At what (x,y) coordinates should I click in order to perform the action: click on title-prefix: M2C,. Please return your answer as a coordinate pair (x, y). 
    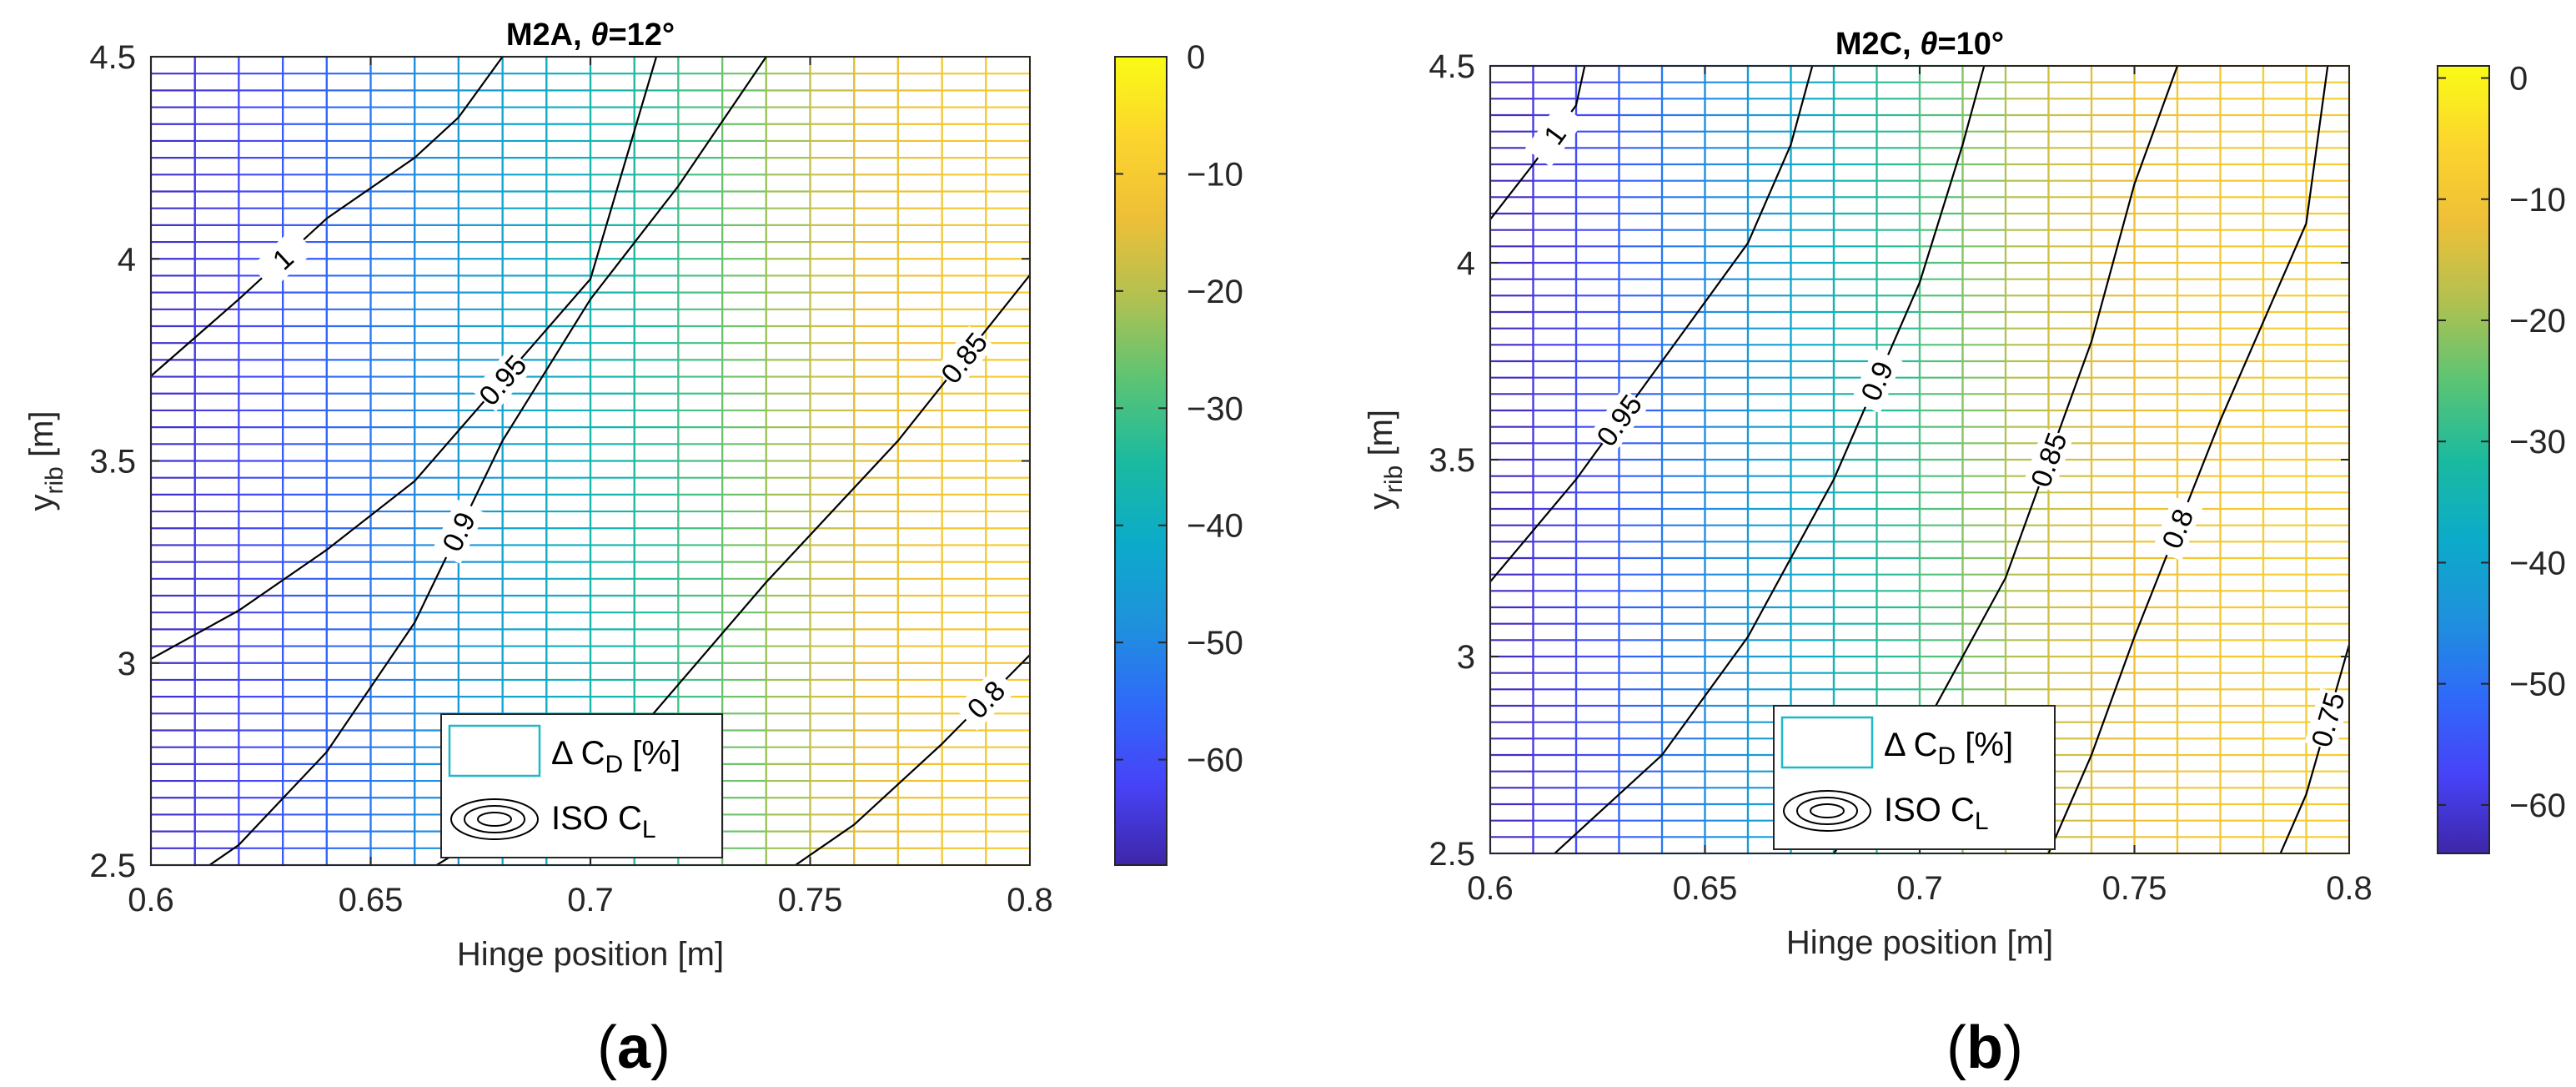
    Looking at the image, I should click on (1877, 44).